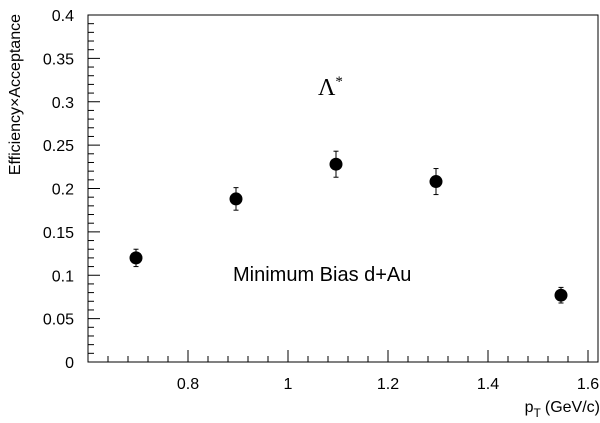  I want to click on y-tick-label: 0.3, so click(63, 103).